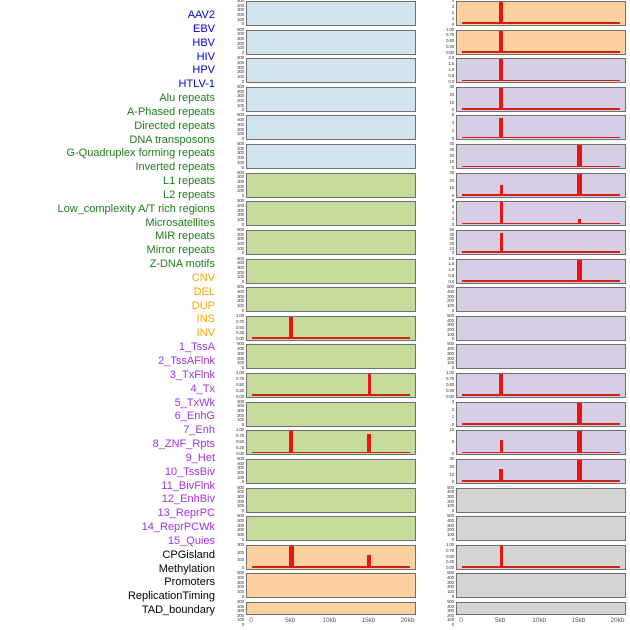 This screenshot has height=630, width=630. What do you see at coordinates (451, 75) in the screenshot?
I see `y-tick-value: 0.5` at bounding box center [451, 75].